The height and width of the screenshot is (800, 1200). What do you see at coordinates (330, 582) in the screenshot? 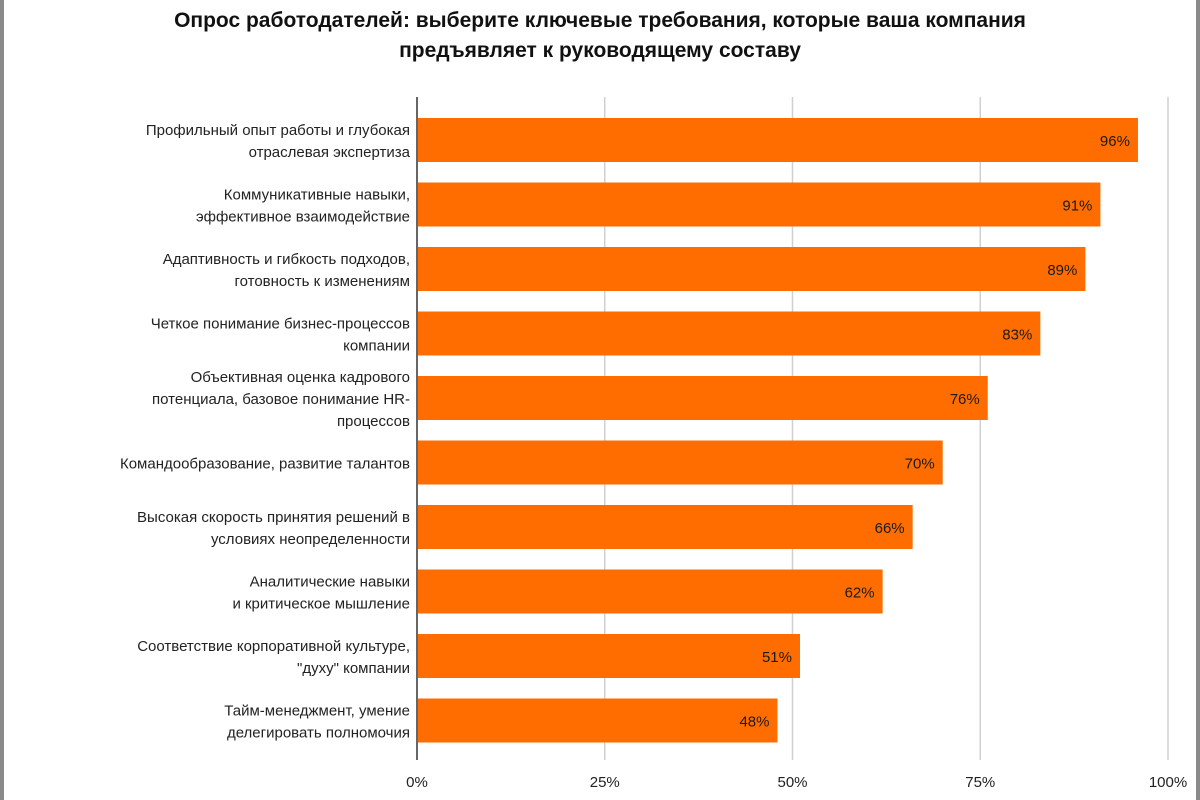
I see `category-label: Аналитические навыки` at bounding box center [330, 582].